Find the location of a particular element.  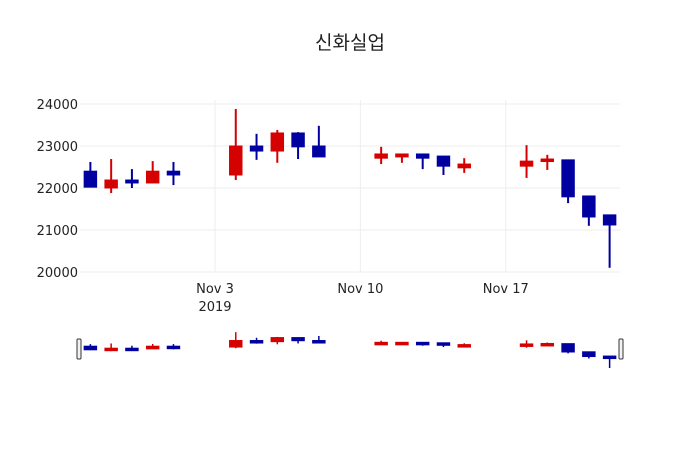

y-tick-label: 22000 is located at coordinates (57, 189).